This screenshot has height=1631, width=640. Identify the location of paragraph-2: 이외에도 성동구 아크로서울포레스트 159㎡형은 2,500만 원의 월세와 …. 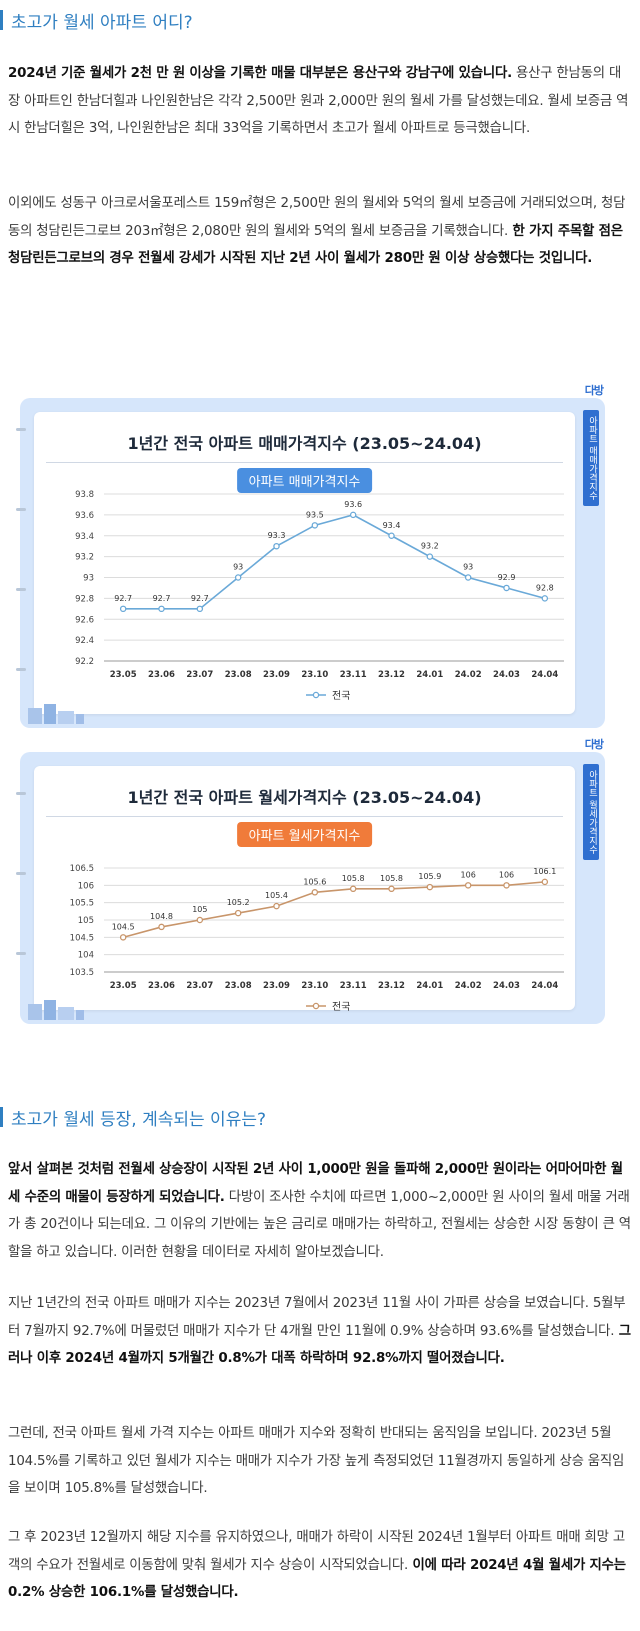
(320, 231).